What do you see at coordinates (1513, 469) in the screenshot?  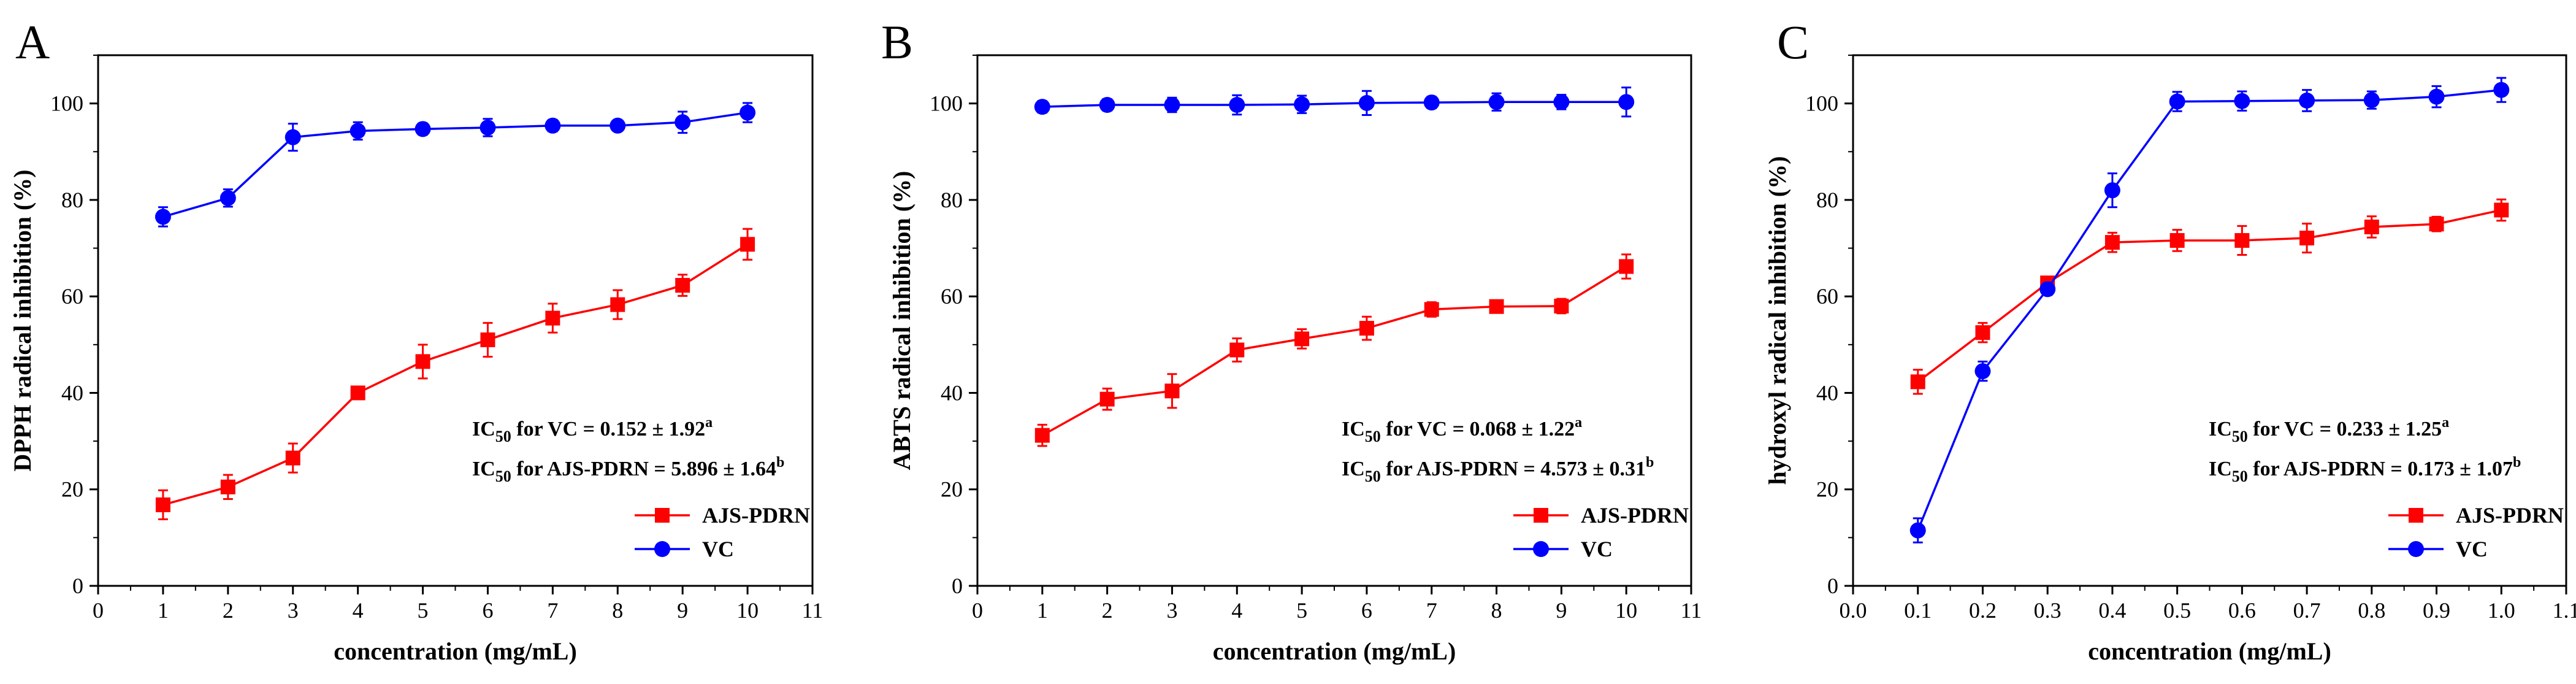 I see `annot-text: for AJS-PDRN = 4.573 ± 0.31` at bounding box center [1513, 469].